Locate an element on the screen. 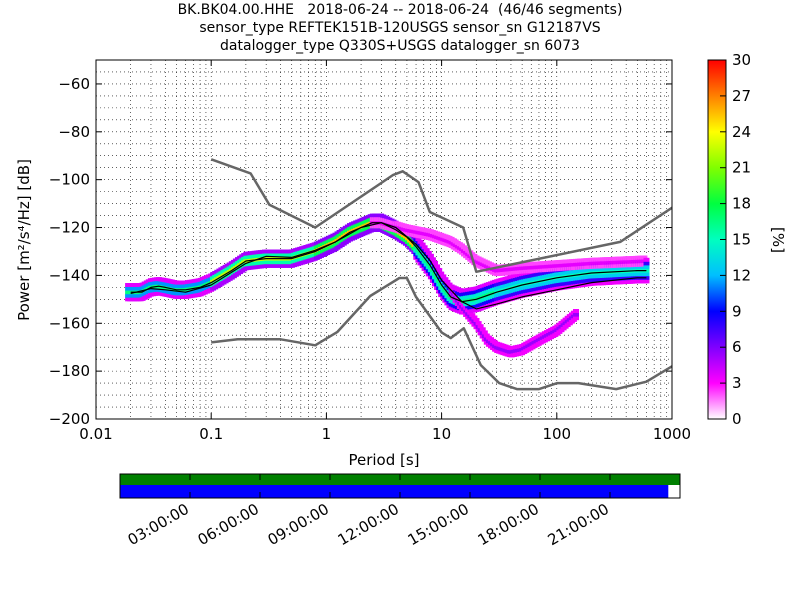 The width and height of the screenshot is (800, 600). y-axis-label: Power [m²/s⁴/Hz] [dB] is located at coordinates (24, 240).